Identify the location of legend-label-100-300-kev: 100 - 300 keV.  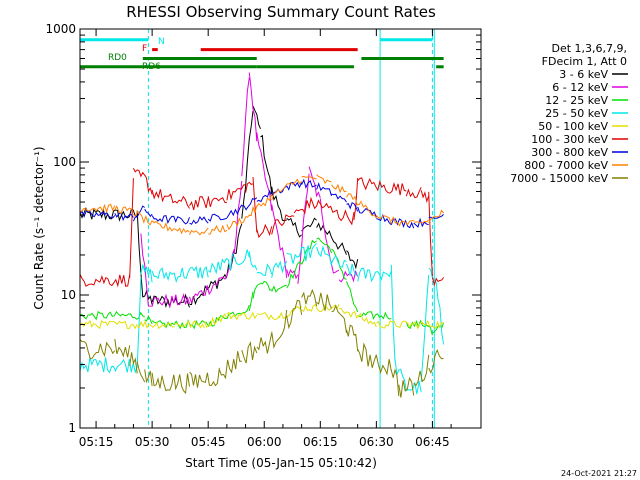
(569, 139).